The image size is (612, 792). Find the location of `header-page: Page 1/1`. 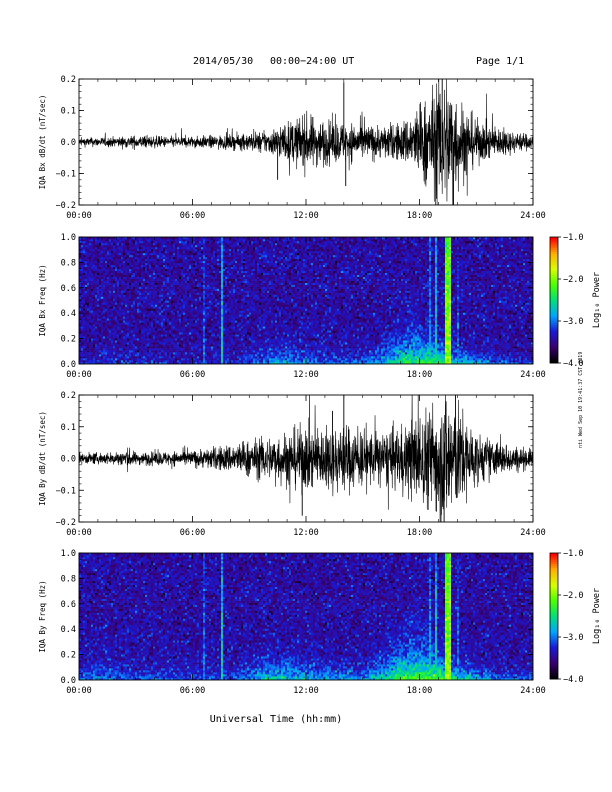

header-page: Page 1/1 is located at coordinates (500, 61).